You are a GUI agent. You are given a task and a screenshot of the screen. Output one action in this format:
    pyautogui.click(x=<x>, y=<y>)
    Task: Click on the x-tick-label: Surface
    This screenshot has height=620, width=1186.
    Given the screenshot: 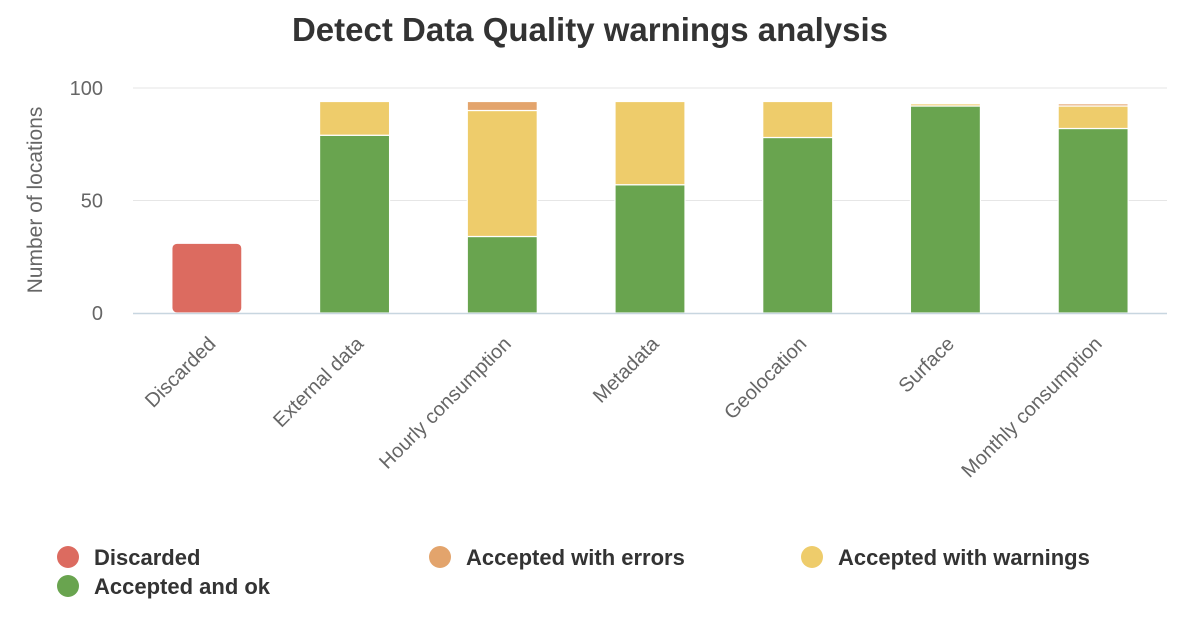 What is the action you would take?
    pyautogui.click(x=927, y=365)
    